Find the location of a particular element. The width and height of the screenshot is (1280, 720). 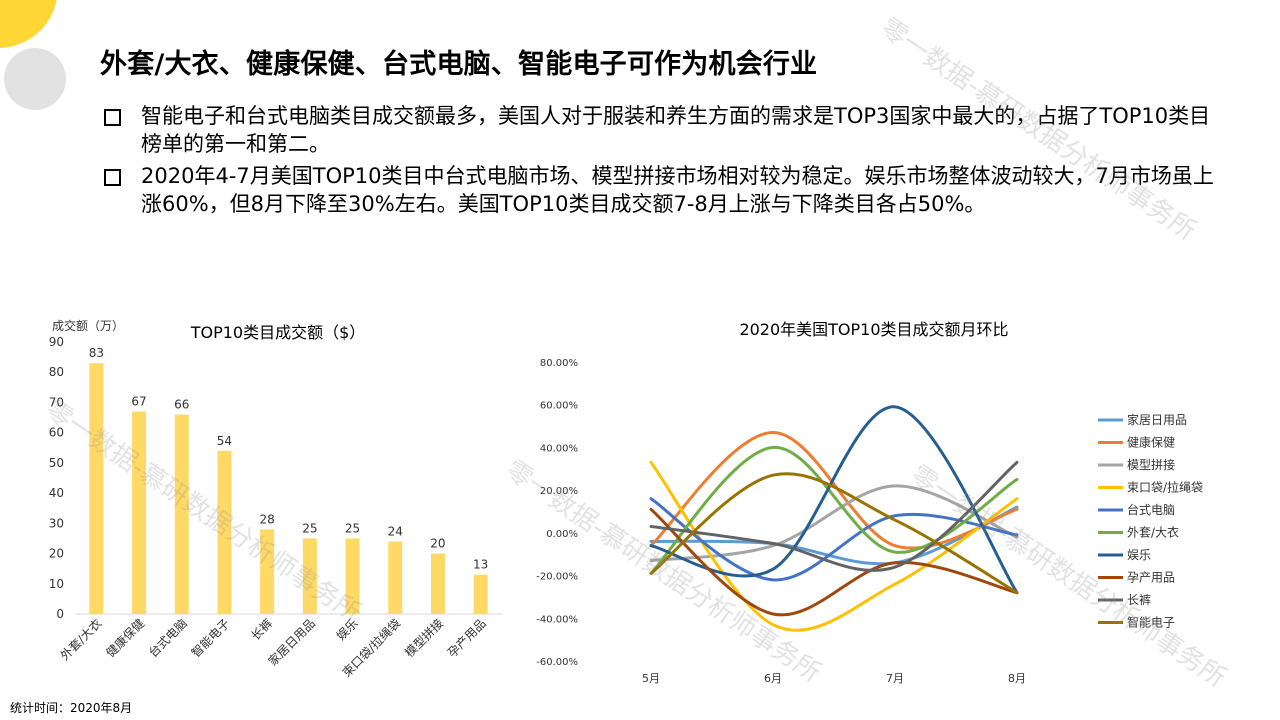

legend-label: 长裤 is located at coordinates (1139, 600).